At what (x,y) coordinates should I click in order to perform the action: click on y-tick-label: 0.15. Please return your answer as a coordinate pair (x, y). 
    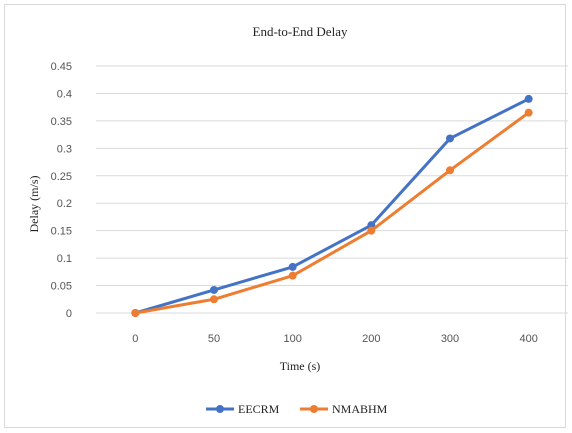
    Looking at the image, I should click on (61, 232).